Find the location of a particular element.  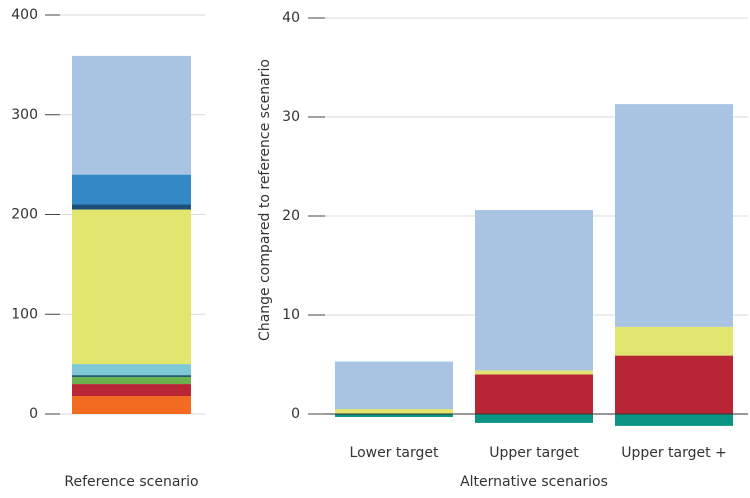

y-tick-label: 100 is located at coordinates (24, 314).